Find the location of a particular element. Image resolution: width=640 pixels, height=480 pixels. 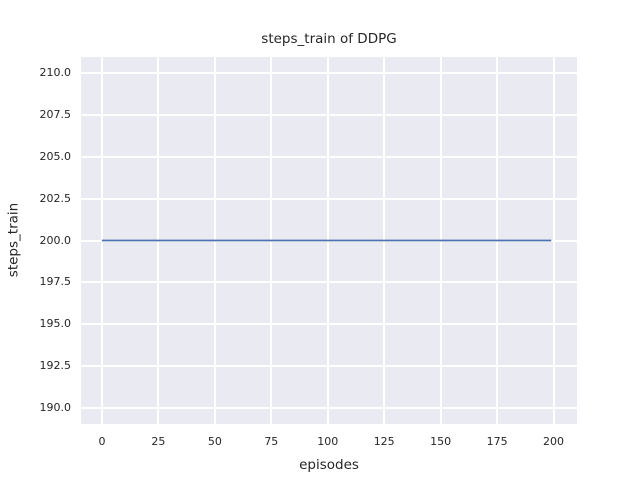

y-tick-label: 200.0 is located at coordinates (55, 240).